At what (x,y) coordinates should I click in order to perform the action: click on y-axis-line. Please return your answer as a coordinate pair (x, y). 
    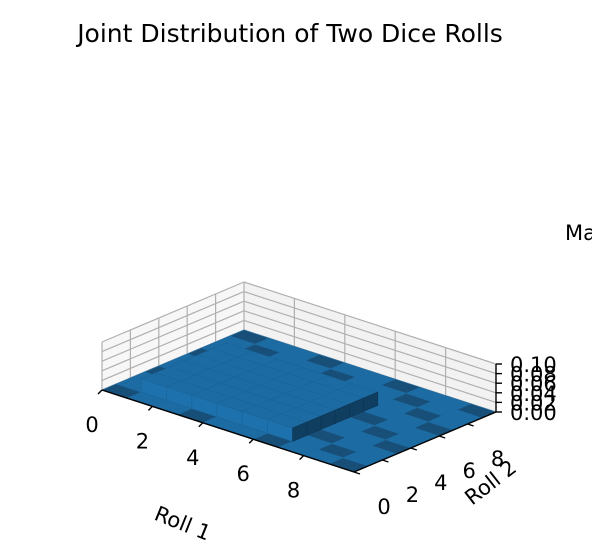
    Looking at the image, I should click on (425, 442).